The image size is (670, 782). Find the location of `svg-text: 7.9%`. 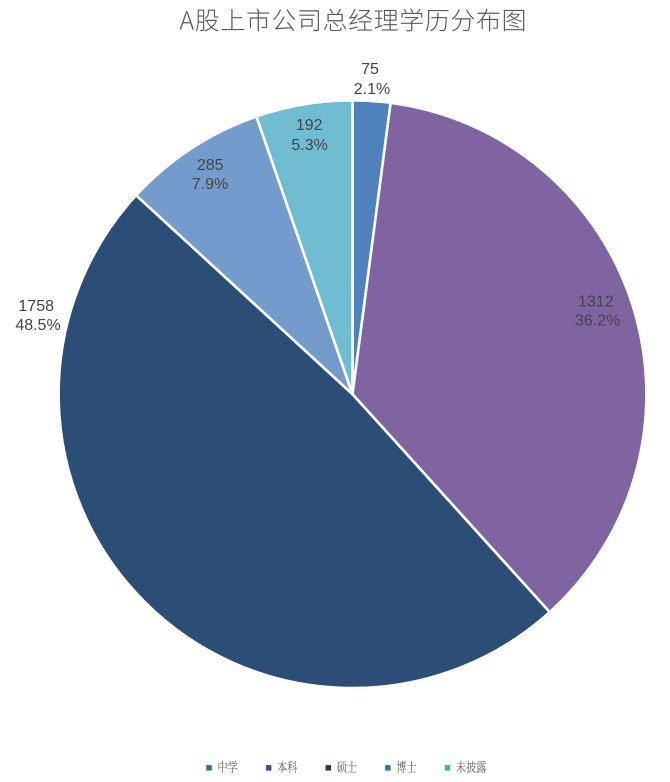

svg-text: 7.9% is located at coordinates (210, 184).